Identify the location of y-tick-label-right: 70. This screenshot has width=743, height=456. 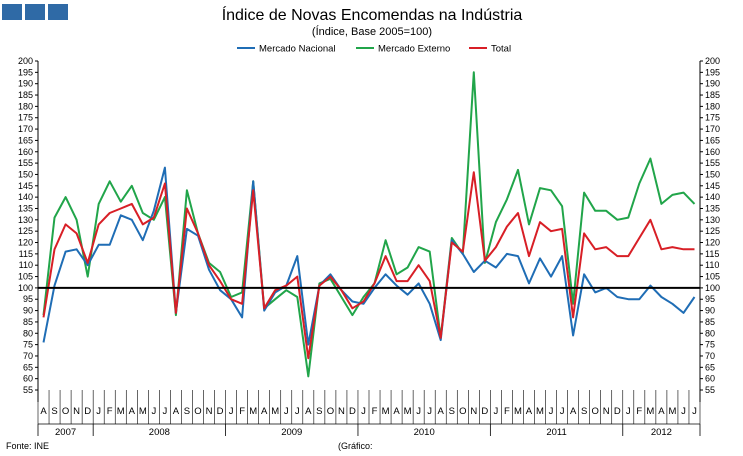
(710, 356).